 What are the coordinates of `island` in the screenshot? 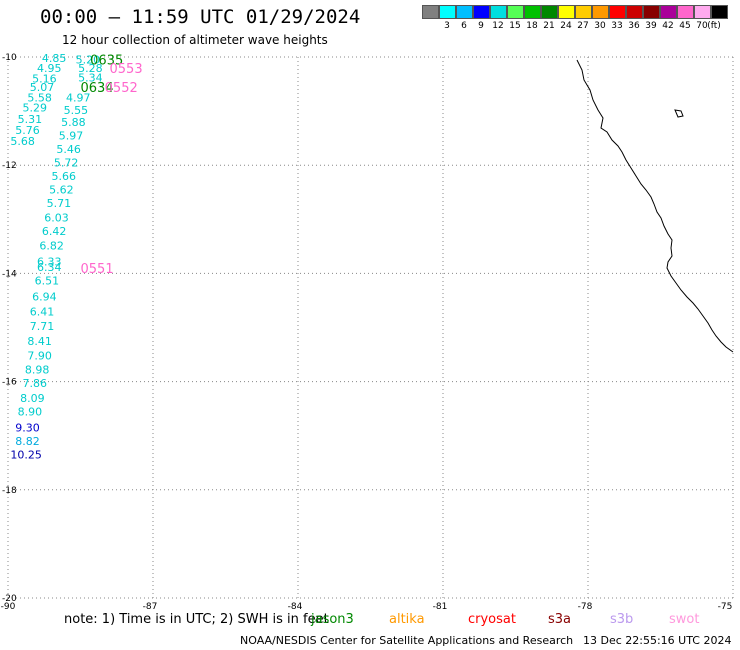 It's located at (679, 113).